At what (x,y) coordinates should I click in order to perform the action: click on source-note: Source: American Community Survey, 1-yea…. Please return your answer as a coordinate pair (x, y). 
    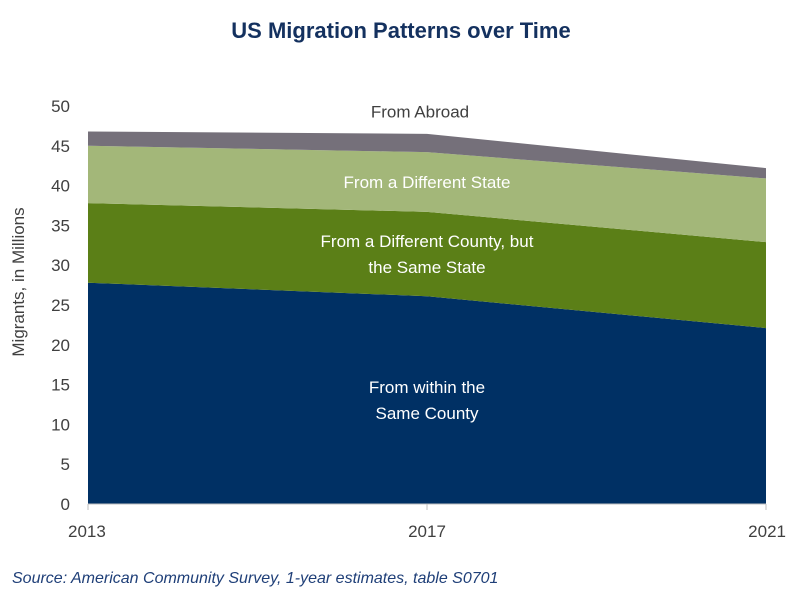
    Looking at the image, I should click on (255, 578).